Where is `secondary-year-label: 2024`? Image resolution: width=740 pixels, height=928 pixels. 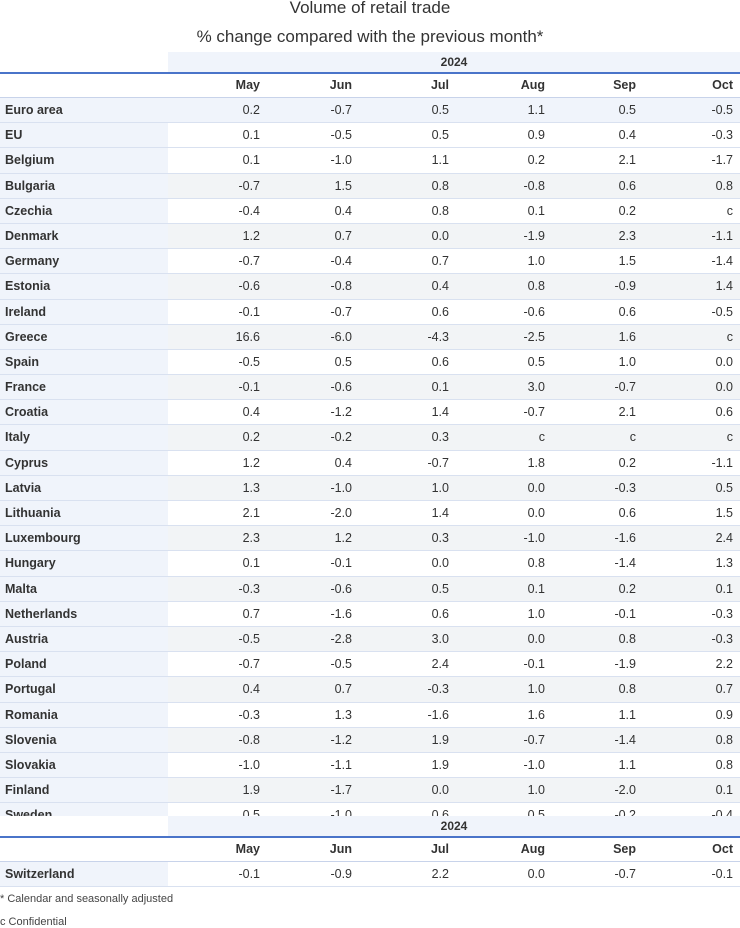 secondary-year-label: 2024 is located at coordinates (454, 826).